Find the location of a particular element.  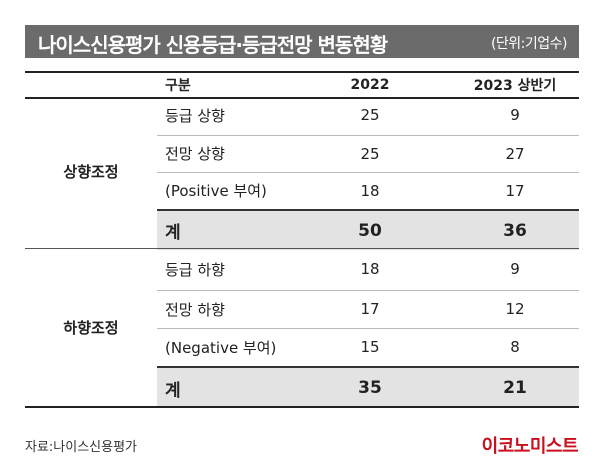

table-row: 등급 하향 18 9 is located at coordinates (368, 269).